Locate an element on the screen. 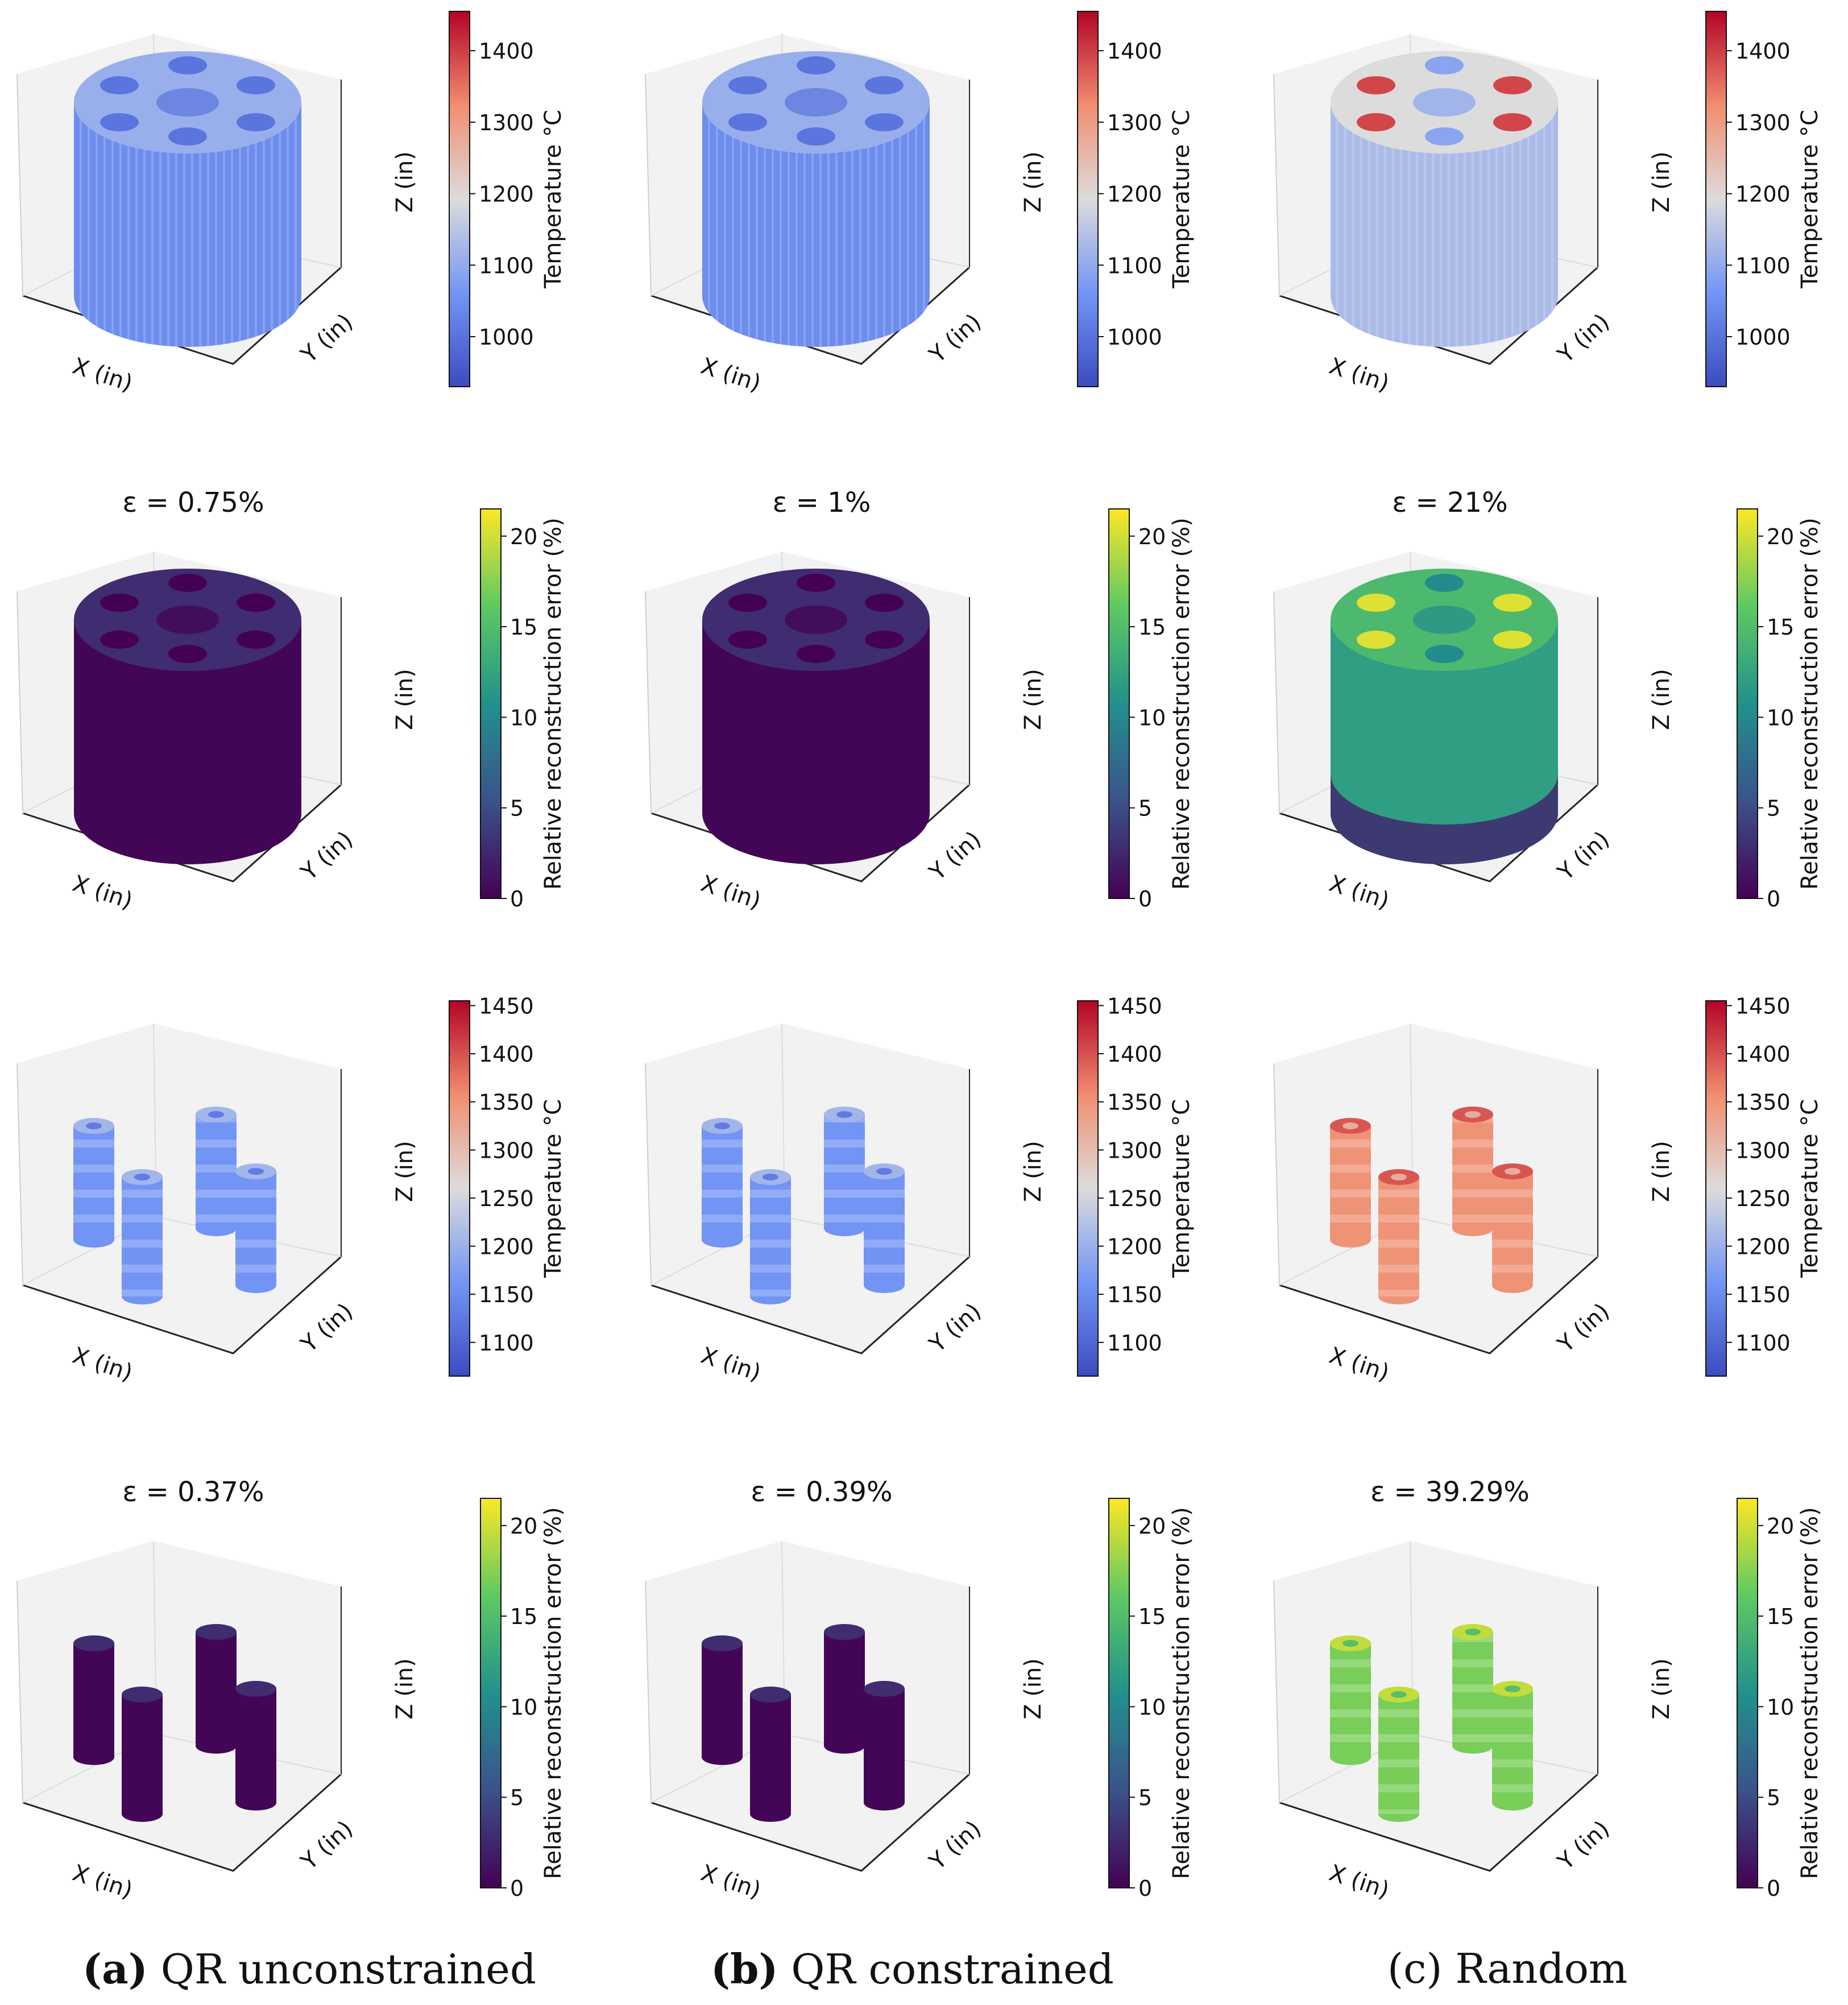  panel-title: ε = 21% is located at coordinates (1449, 503).